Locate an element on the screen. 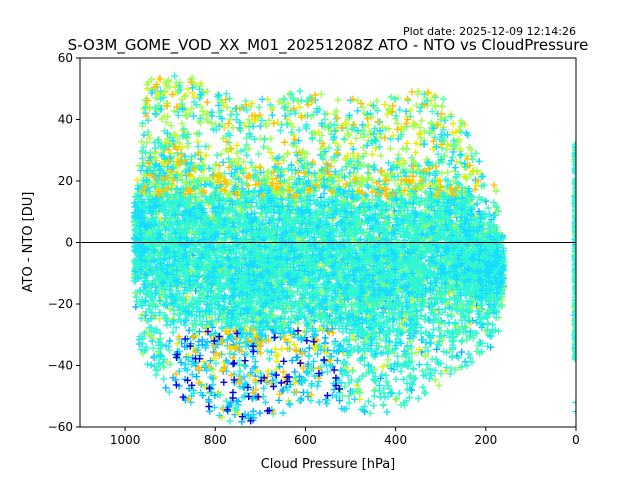  x-axis: 1000 800 600 400 200 0 is located at coordinates (345, 437).